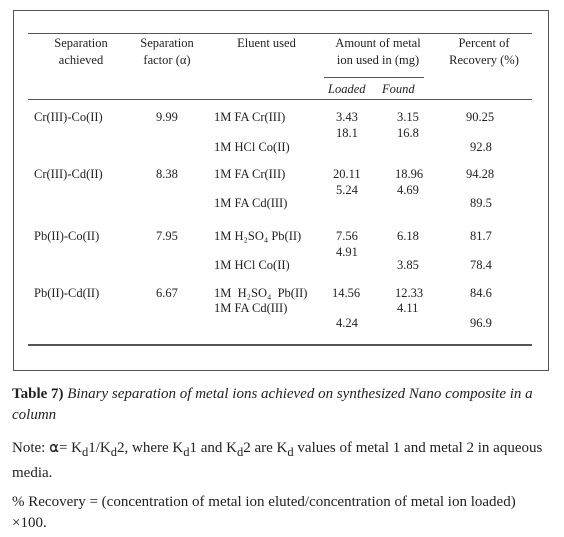 The width and height of the screenshot is (564, 537). What do you see at coordinates (252, 265) in the screenshot?
I see `row-3-eluent-2: 1M HCl Co(II)` at bounding box center [252, 265].